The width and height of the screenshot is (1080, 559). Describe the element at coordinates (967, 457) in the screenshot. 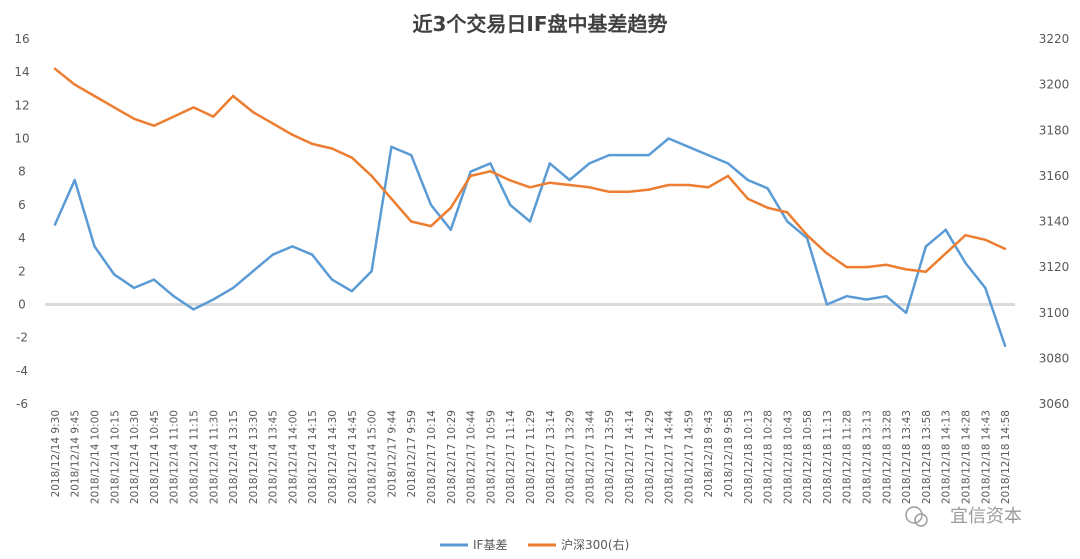

I see `x-tick-label: 2018/12/18 14:28` at that location.